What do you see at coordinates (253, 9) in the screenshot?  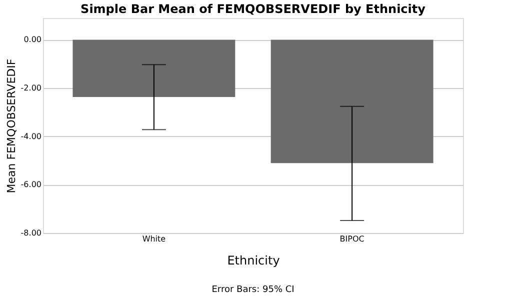 I see `chart-title: Simple Bar Mean of FEMQOBSERVEDIF by Ethnicity` at bounding box center [253, 9].